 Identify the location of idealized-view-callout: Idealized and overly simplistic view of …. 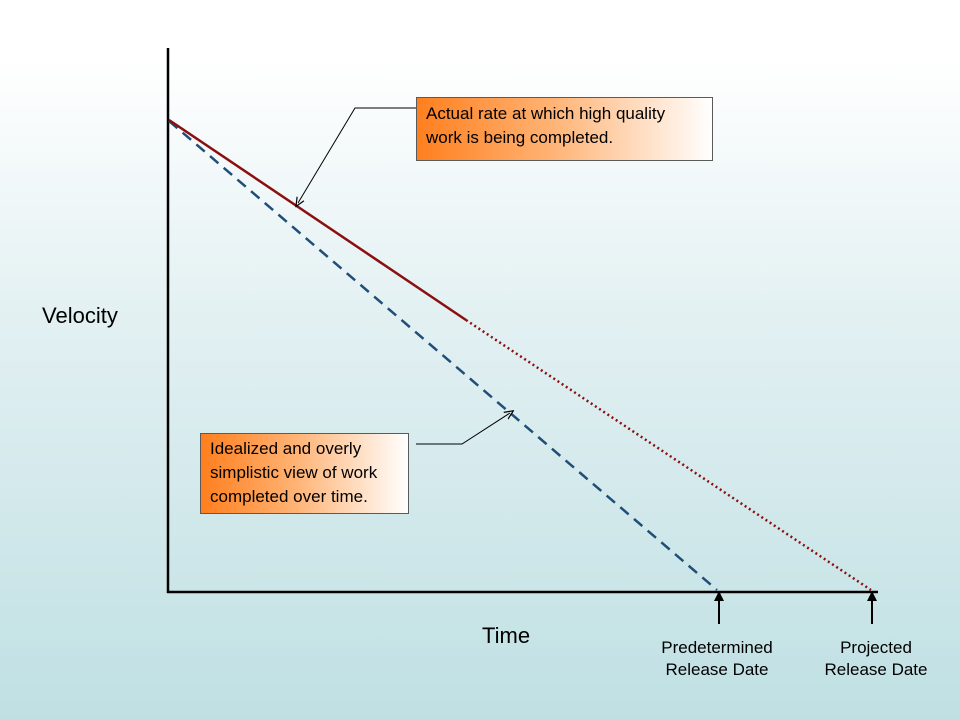
(304, 473).